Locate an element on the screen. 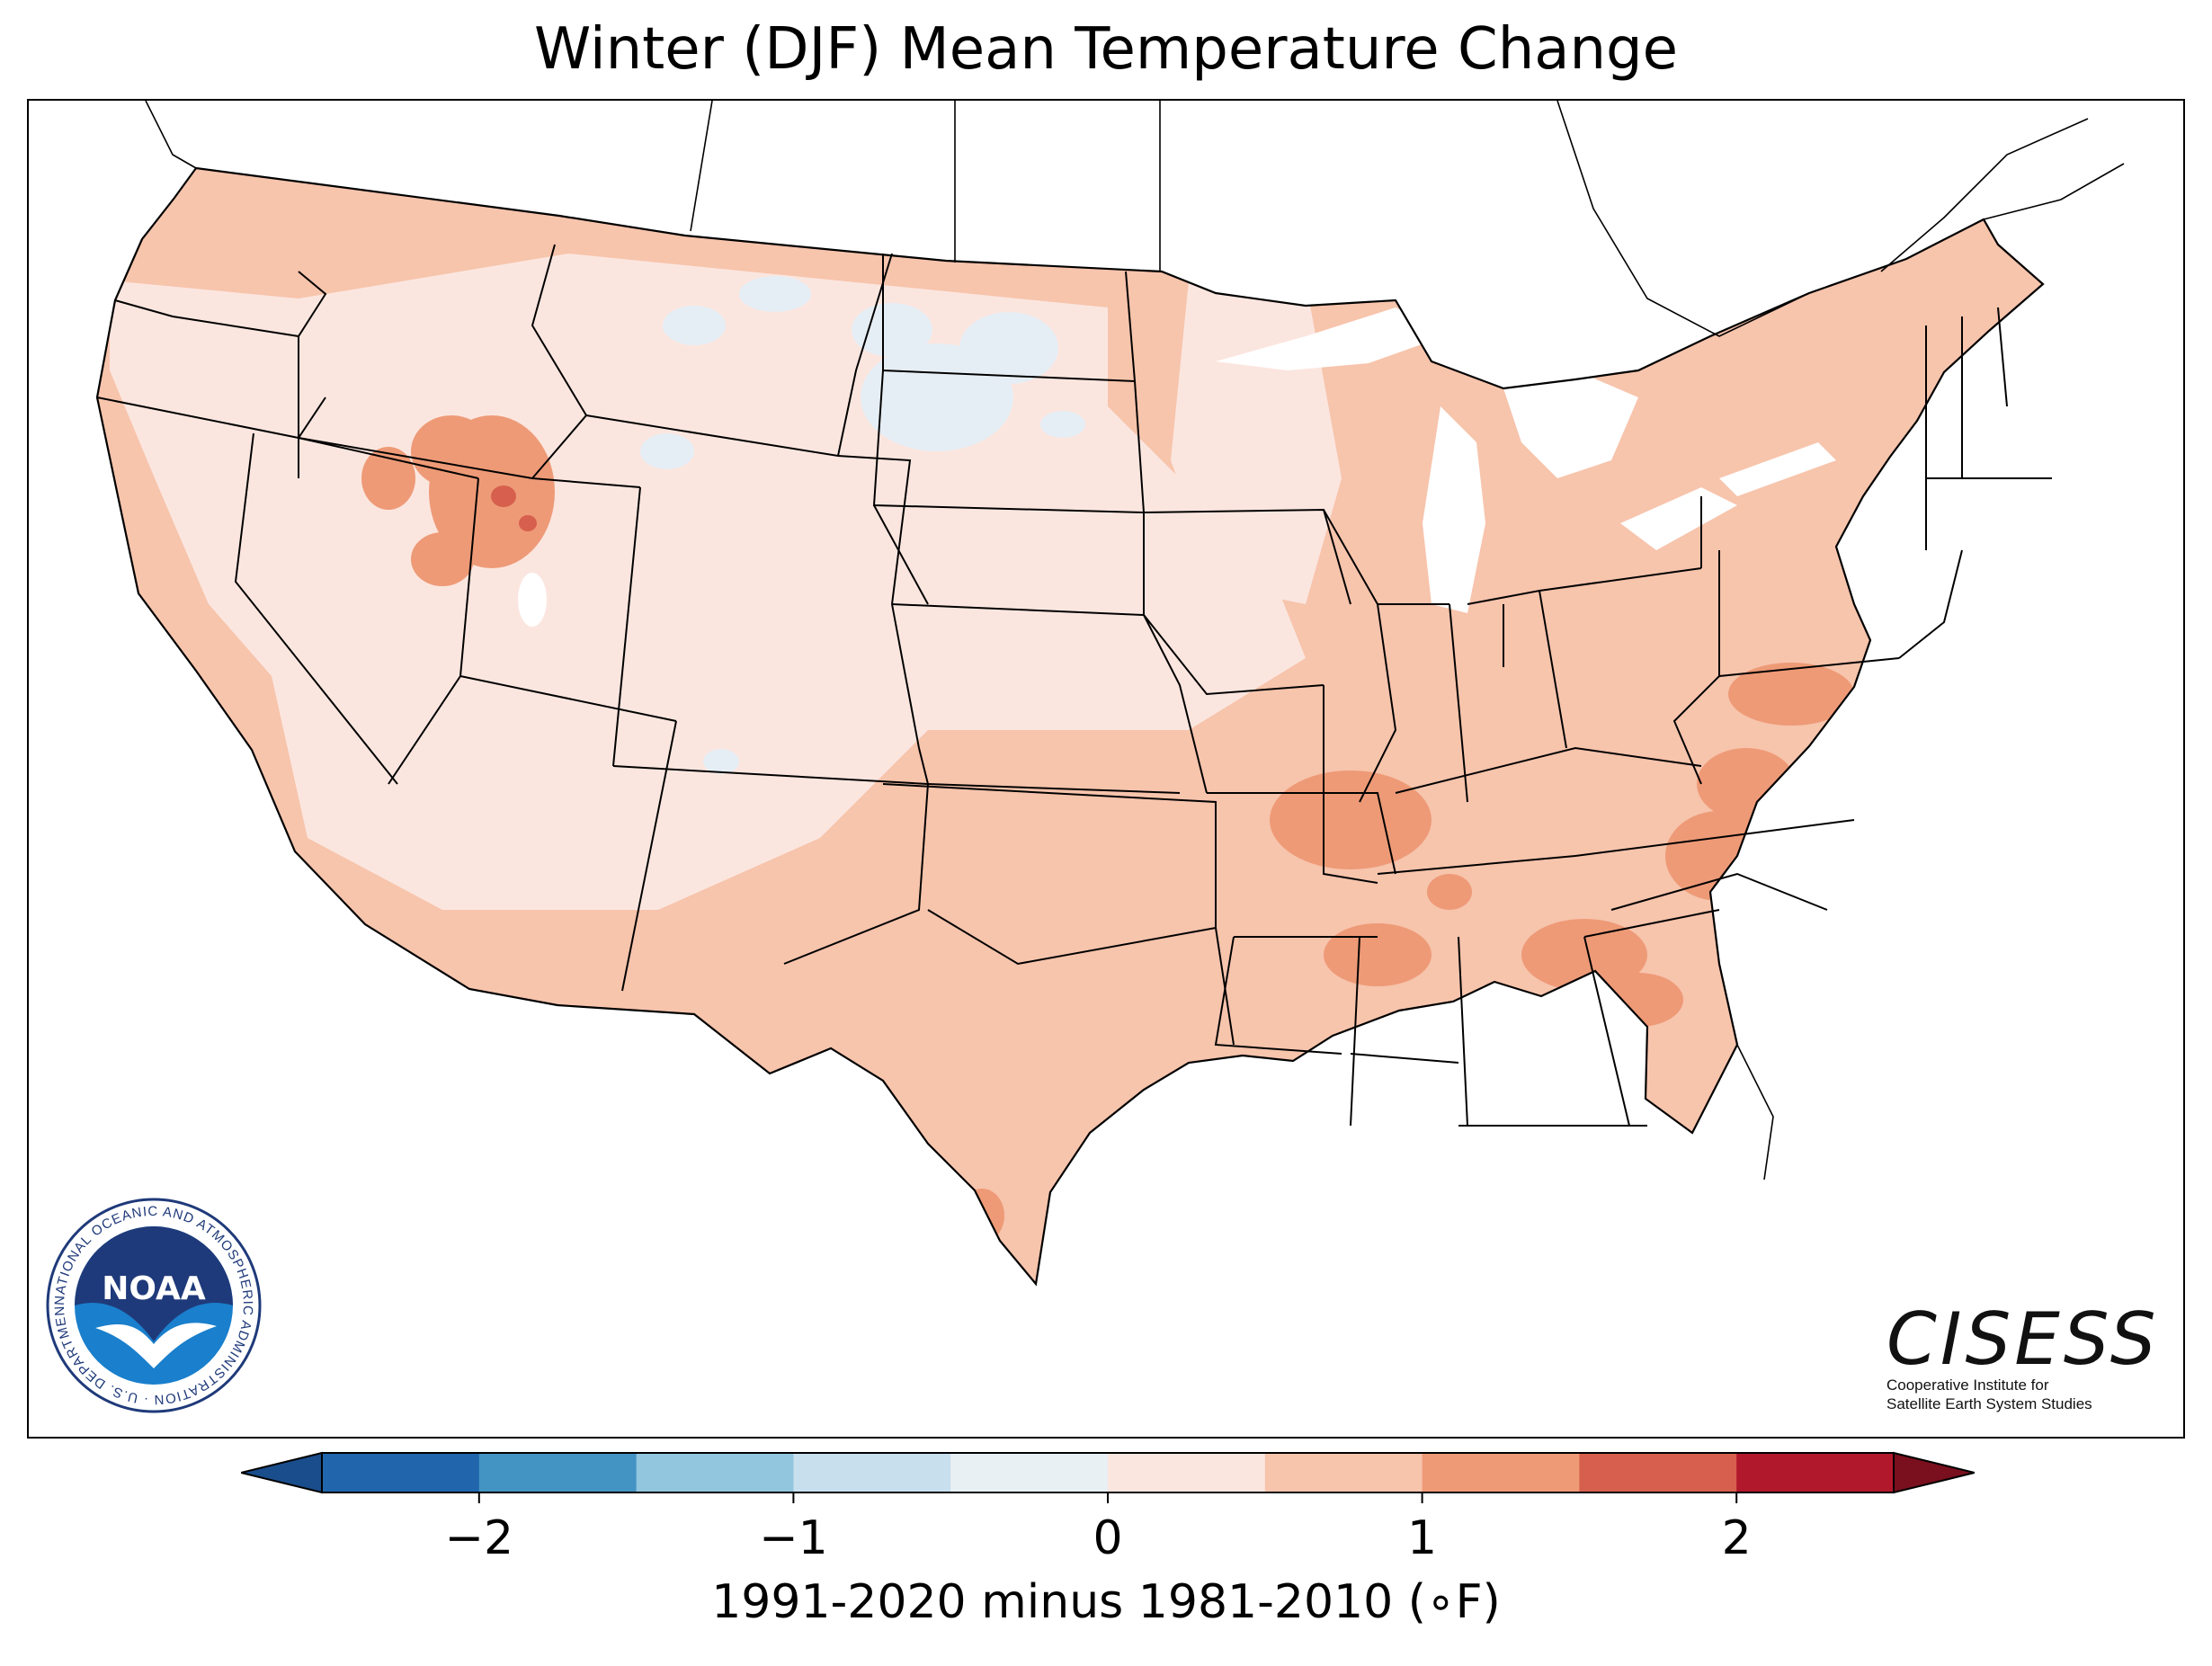 The image size is (2212, 1666). noaa-center-text: NOAA is located at coordinates (154, 1288).